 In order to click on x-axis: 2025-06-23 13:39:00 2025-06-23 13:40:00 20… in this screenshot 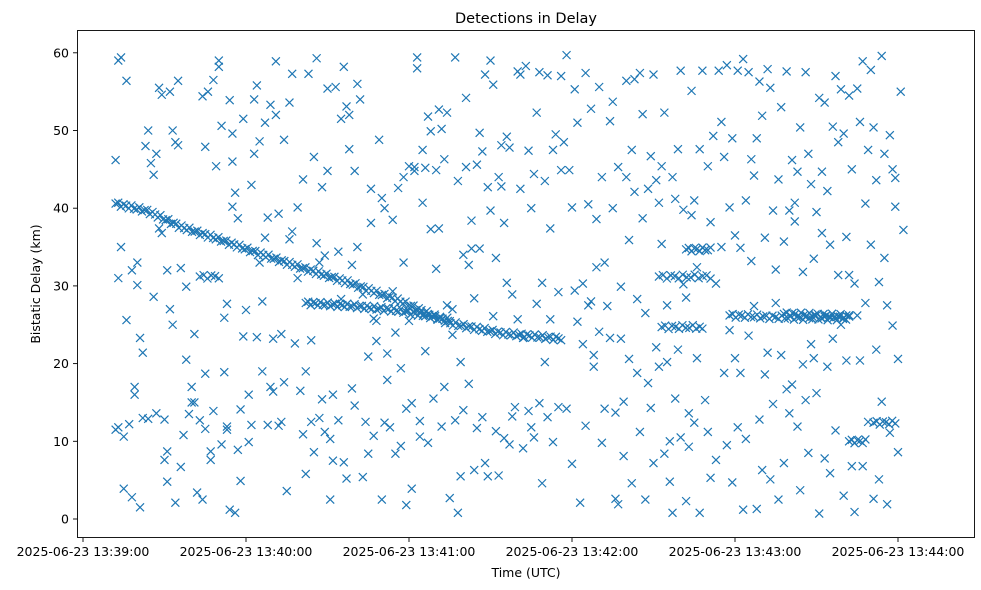, I will do `click(490, 548)`.